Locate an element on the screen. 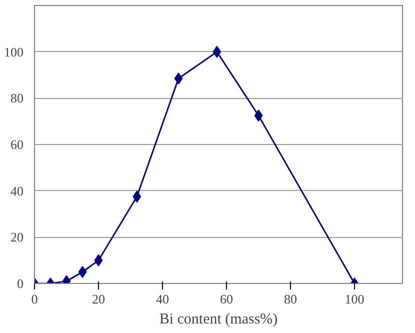 The image size is (415, 333). x-tick-label: 0 is located at coordinates (34, 299).